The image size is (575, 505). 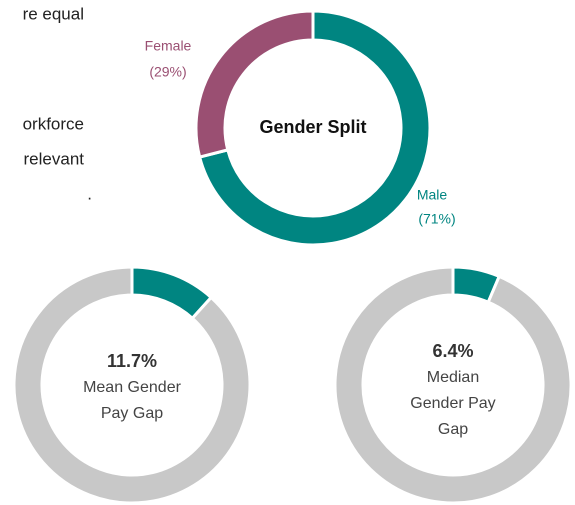 I want to click on chart-title: Gender Split, so click(x=312, y=127).